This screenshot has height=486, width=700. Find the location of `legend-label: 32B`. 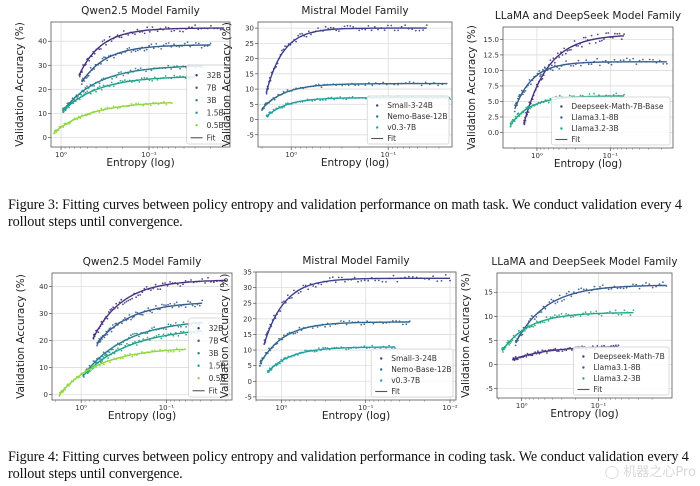

legend-label: 32B is located at coordinates (214, 75).